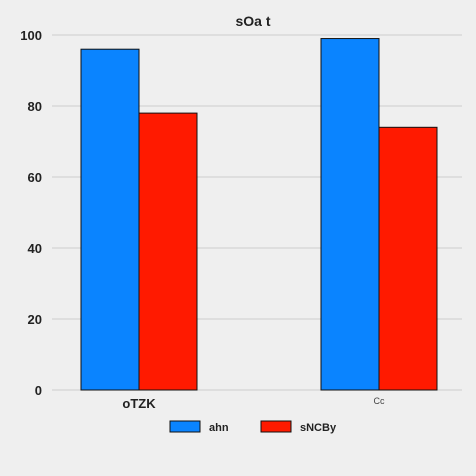 The width and height of the screenshot is (476, 476). I want to click on legend-label: sNCBy, so click(318, 428).